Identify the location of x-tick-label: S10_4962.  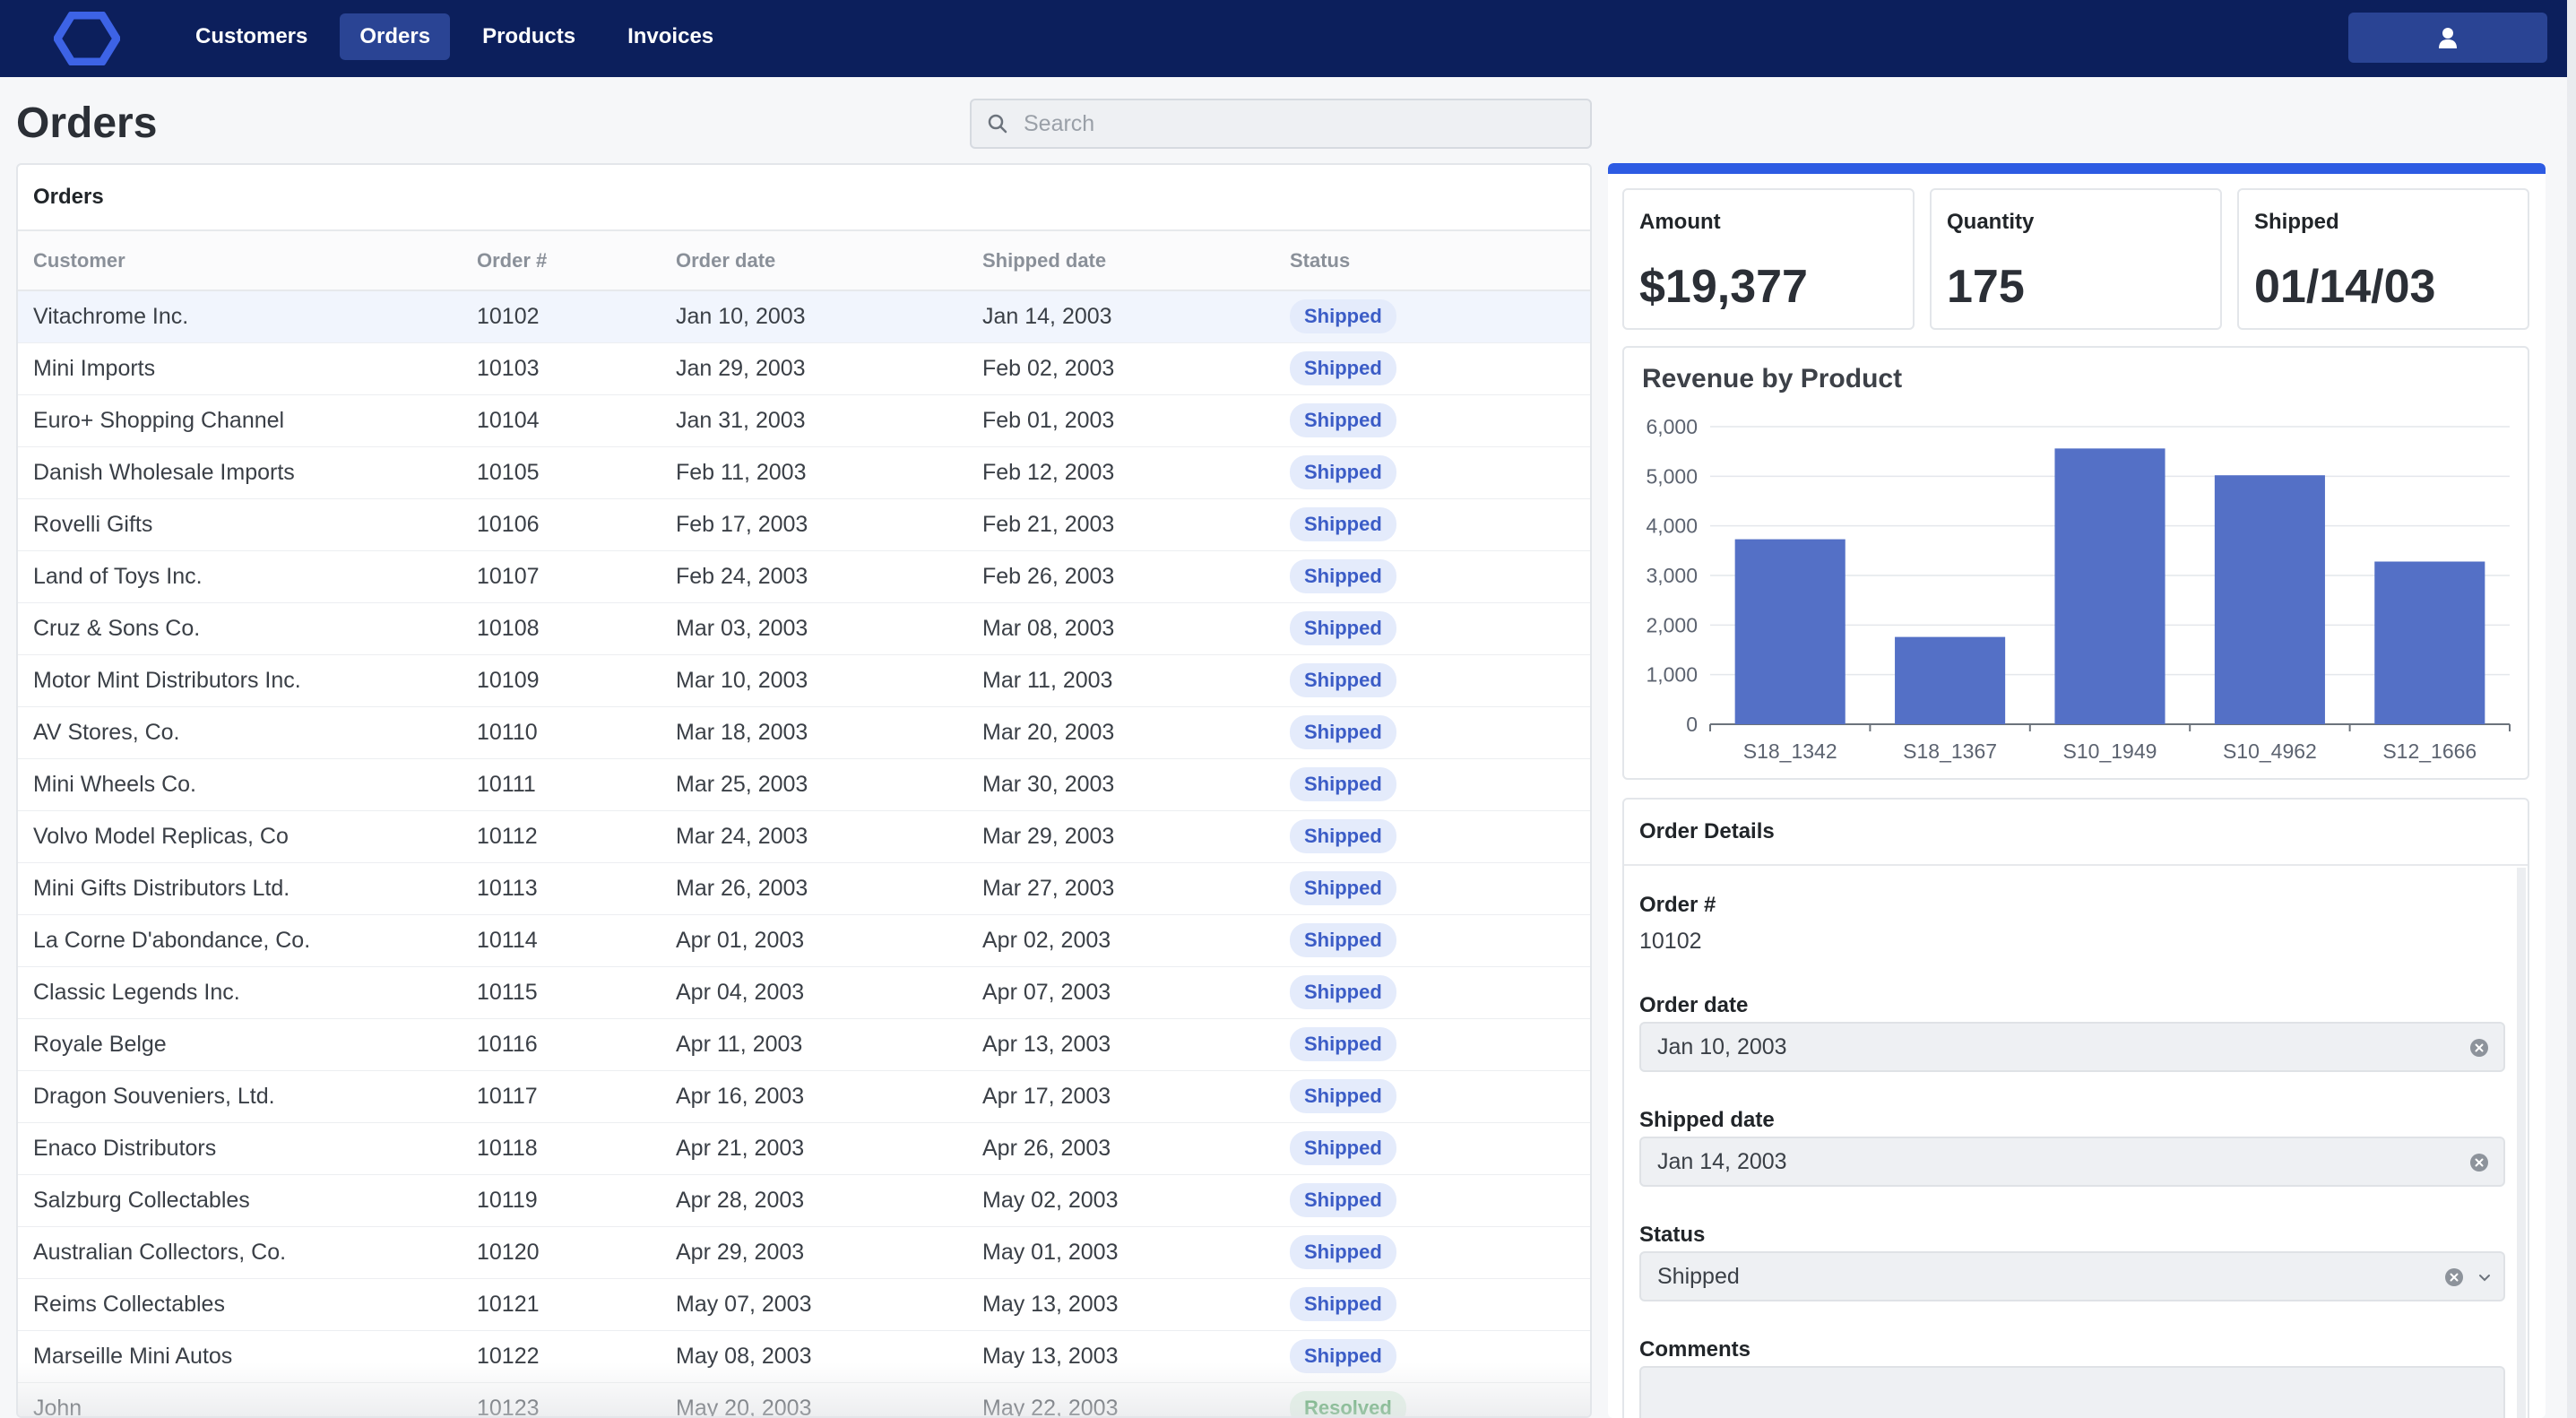
(2270, 751).